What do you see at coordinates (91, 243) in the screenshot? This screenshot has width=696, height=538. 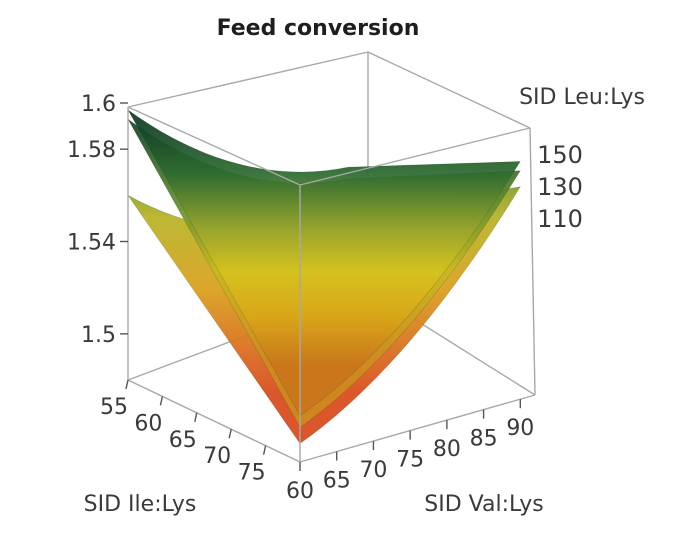 I see `z-tick-label: 1.54` at bounding box center [91, 243].